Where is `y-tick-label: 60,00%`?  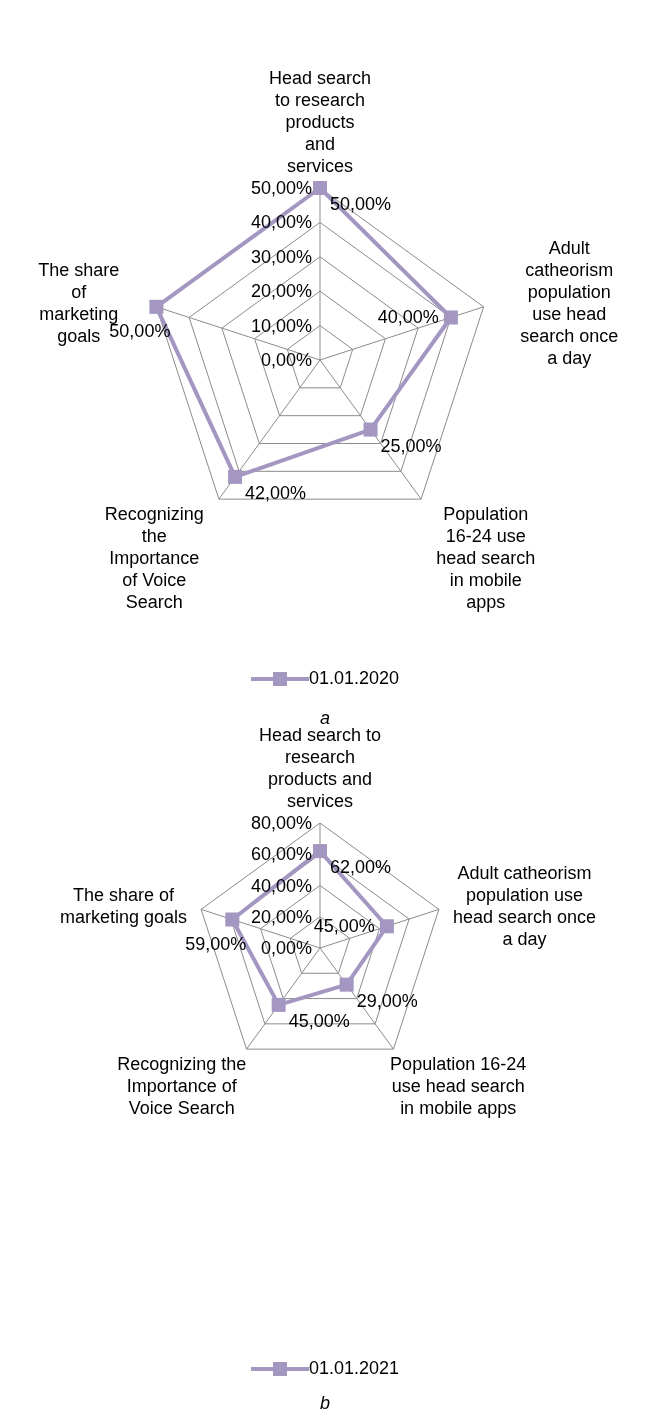 y-tick-label: 60,00% is located at coordinates (281, 854).